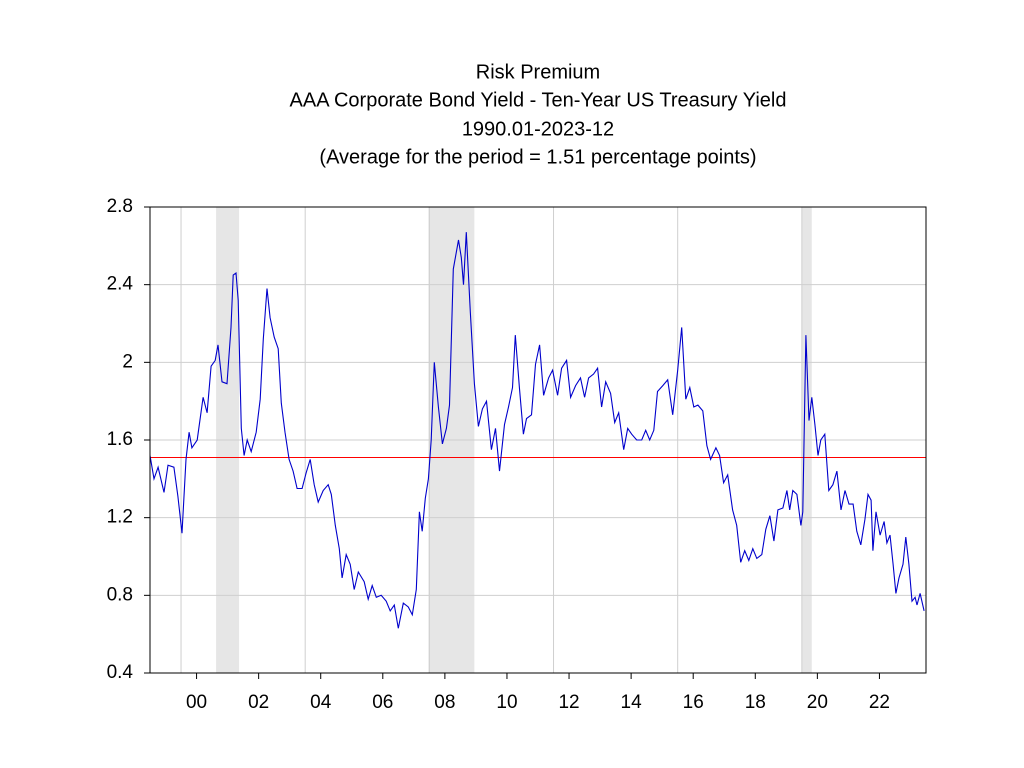 This screenshot has width=1024, height=768. What do you see at coordinates (120, 284) in the screenshot?
I see `y-tick-label: 2.4` at bounding box center [120, 284].